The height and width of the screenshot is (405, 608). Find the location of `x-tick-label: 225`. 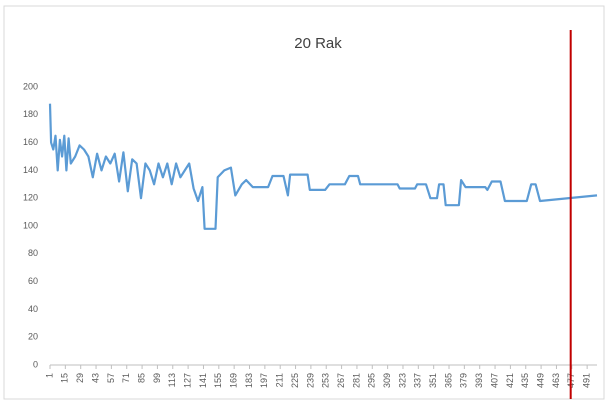

x-tick-label: 225 is located at coordinates (295, 380).